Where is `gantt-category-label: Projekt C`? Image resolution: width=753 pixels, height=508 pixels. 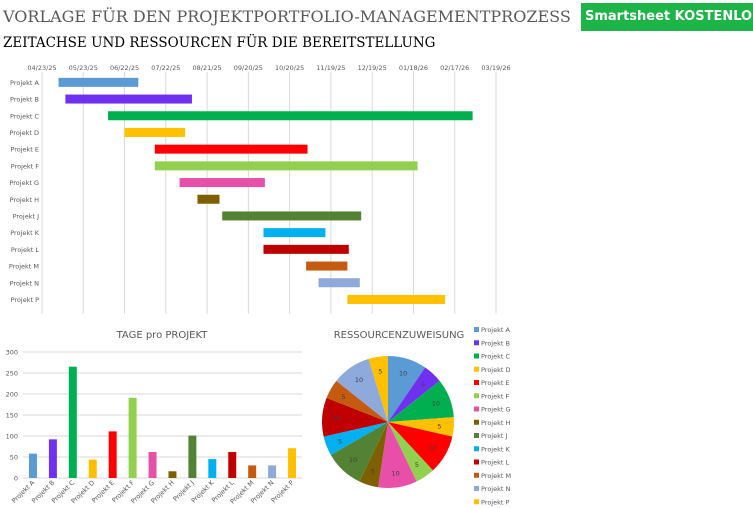
gantt-category-label: Projekt C is located at coordinates (24, 116).